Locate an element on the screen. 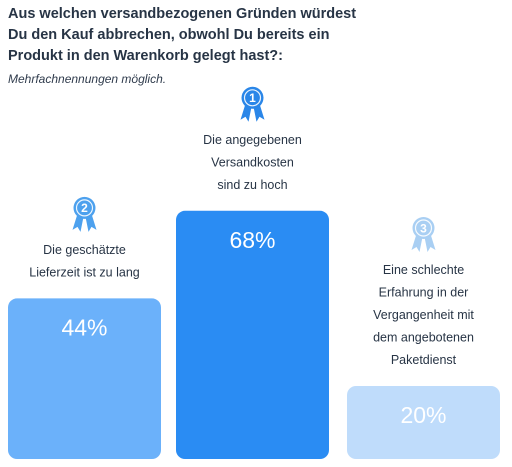  badge-rank-number: 3 is located at coordinates (423, 228).